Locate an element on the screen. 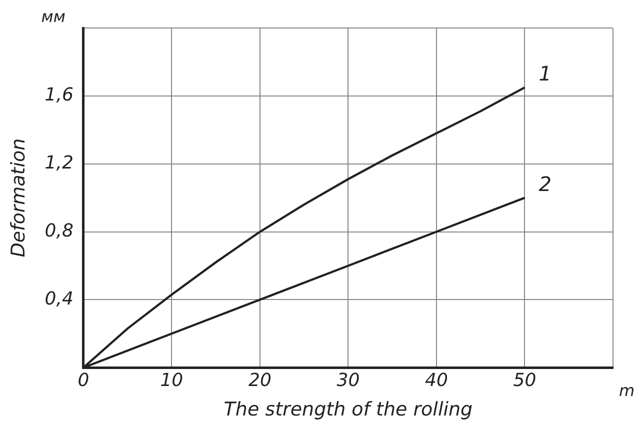  text: мм is located at coordinates (53, 16).